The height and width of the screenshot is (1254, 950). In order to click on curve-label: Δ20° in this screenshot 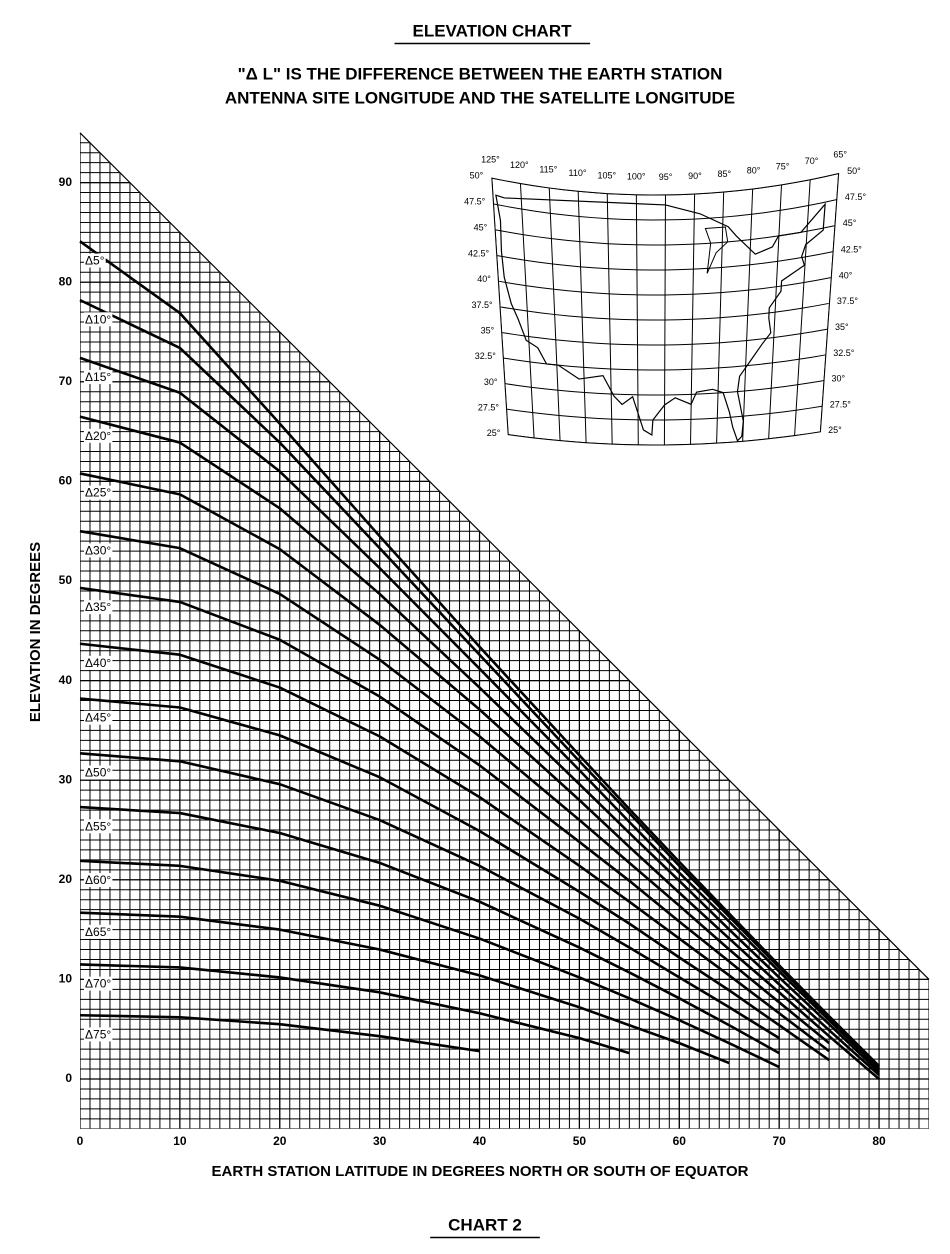, I will do `click(98, 436)`.